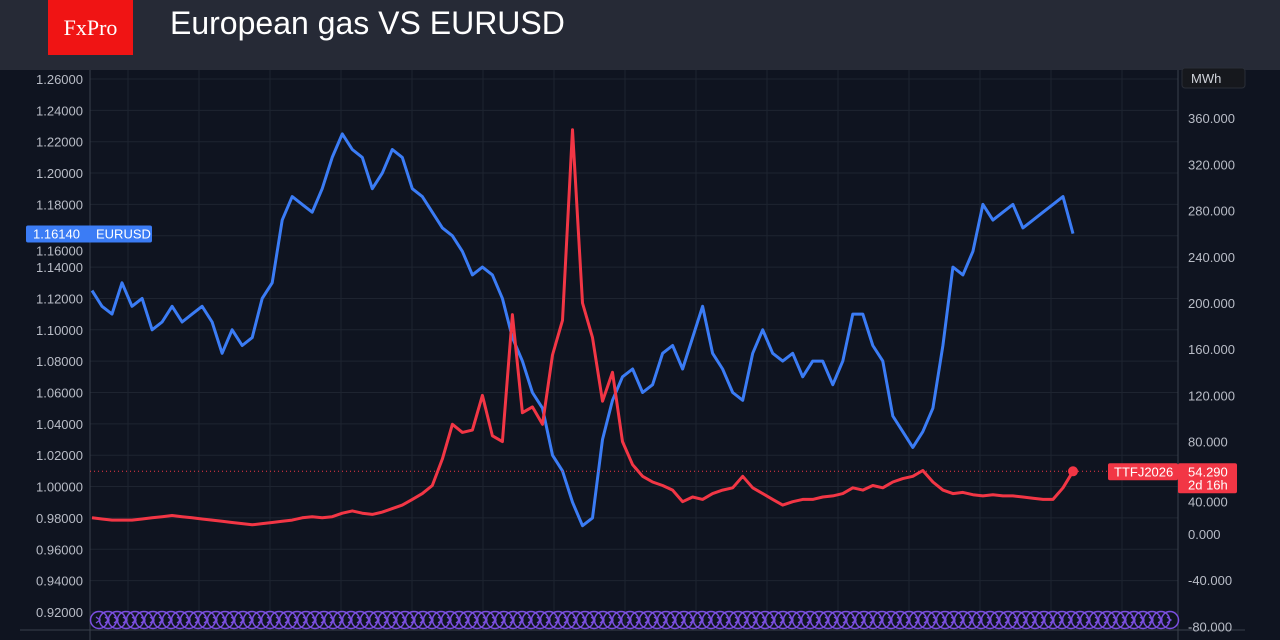 The width and height of the screenshot is (1280, 640). I want to click on left-tick-label: 1.20000, so click(59, 173).